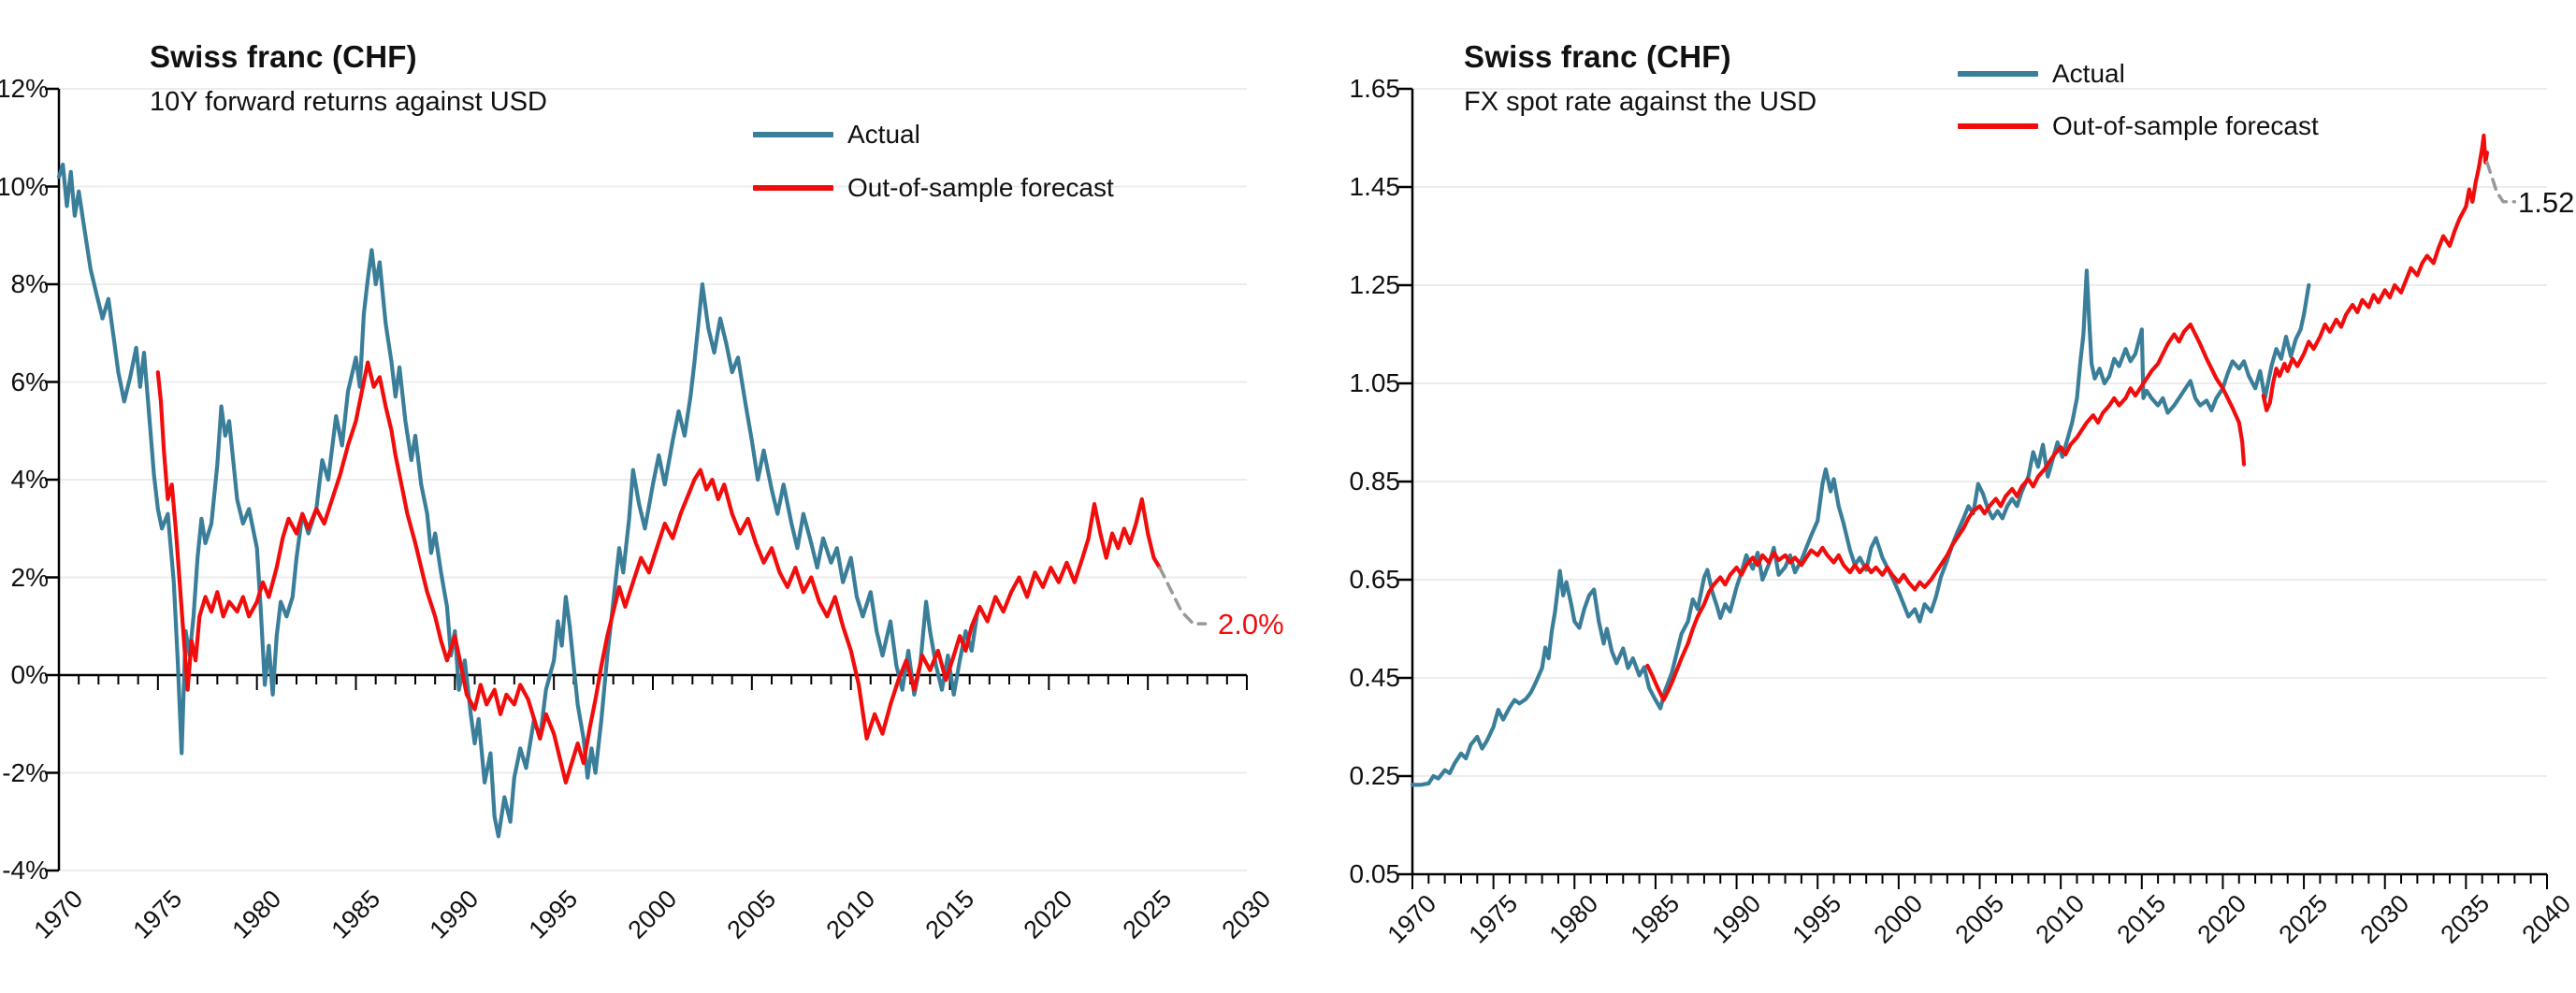 The width and height of the screenshot is (2576, 993). What do you see at coordinates (29, 674) in the screenshot?
I see `y-tick-label: 0%` at bounding box center [29, 674].